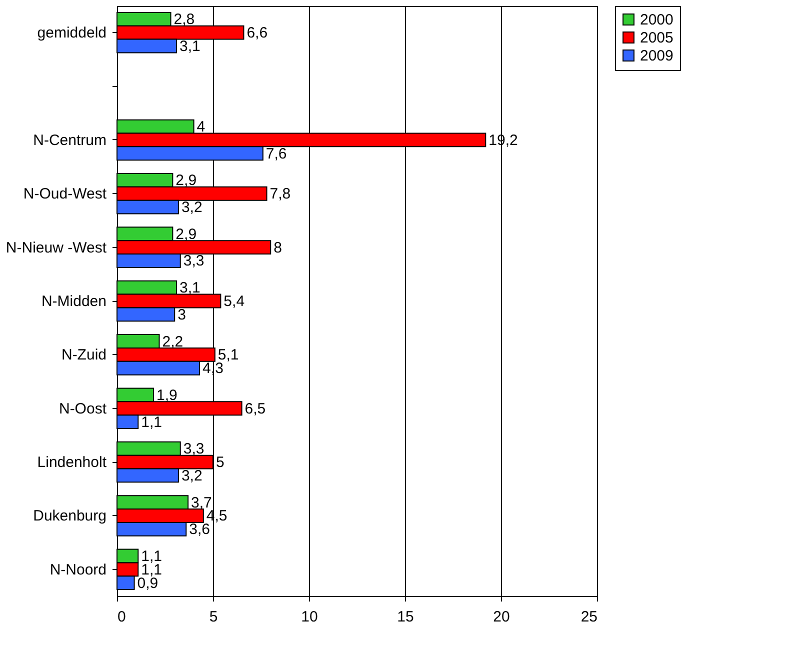 Image resolution: width=787 pixels, height=665 pixels. I want to click on data-label: 1,1, so click(151, 422).